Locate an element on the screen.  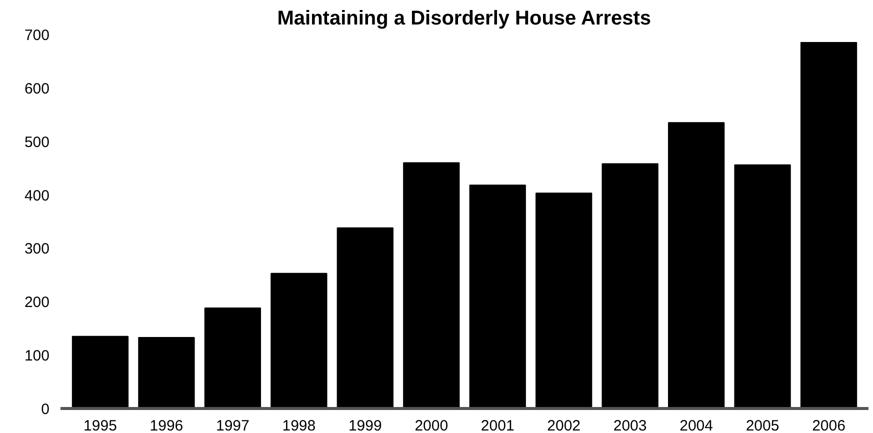
chart-title: Maintaining a Disorderly House Arrests is located at coordinates (464, 19).